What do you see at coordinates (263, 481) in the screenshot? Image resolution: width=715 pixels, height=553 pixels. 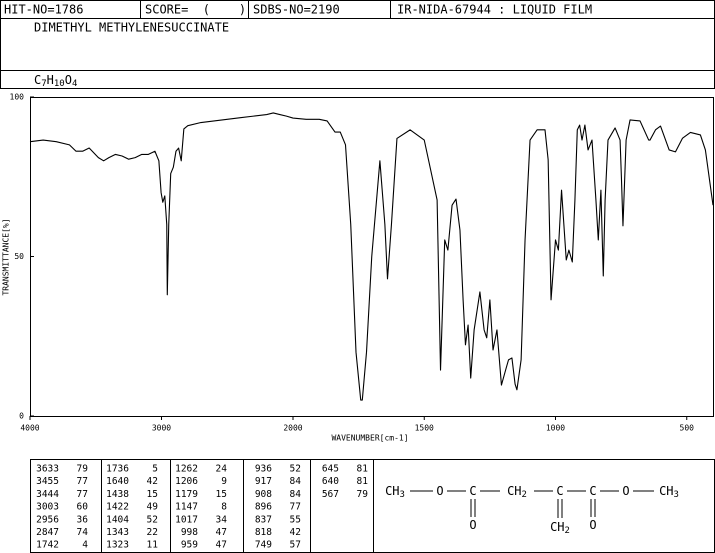 I see `peak-wavenumber: 917` at bounding box center [263, 481].